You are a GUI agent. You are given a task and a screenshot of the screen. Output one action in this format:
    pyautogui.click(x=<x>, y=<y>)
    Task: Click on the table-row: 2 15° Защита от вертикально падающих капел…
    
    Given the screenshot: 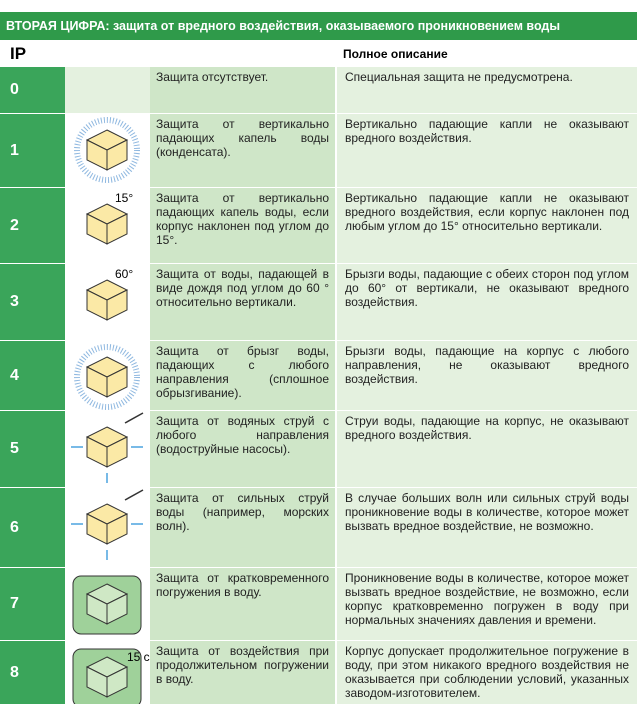 What is the action you would take?
    pyautogui.click(x=318, y=225)
    